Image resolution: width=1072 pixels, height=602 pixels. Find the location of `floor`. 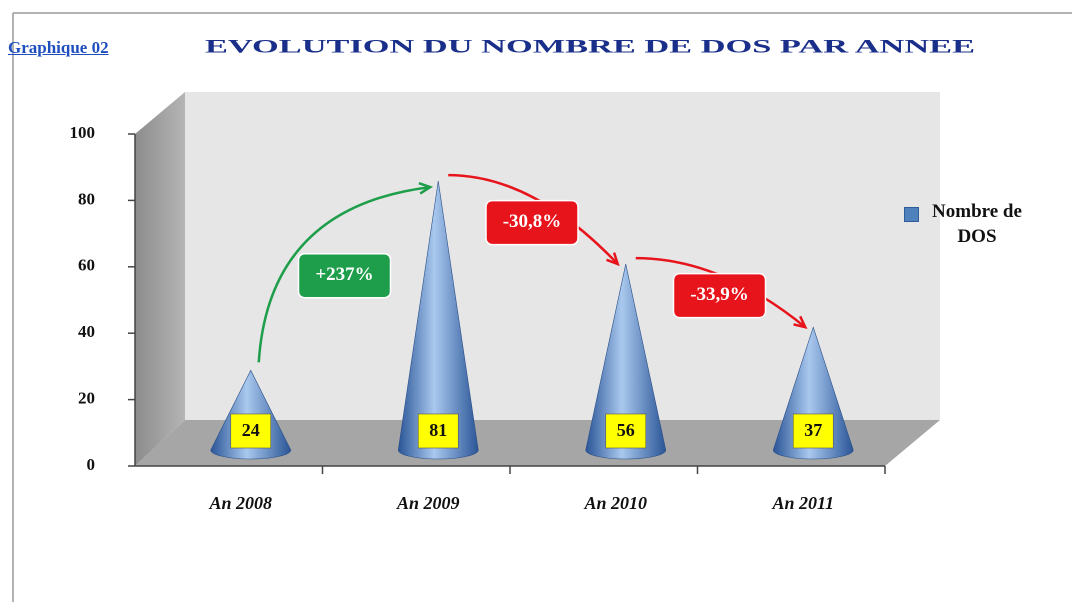

floor is located at coordinates (537, 443).